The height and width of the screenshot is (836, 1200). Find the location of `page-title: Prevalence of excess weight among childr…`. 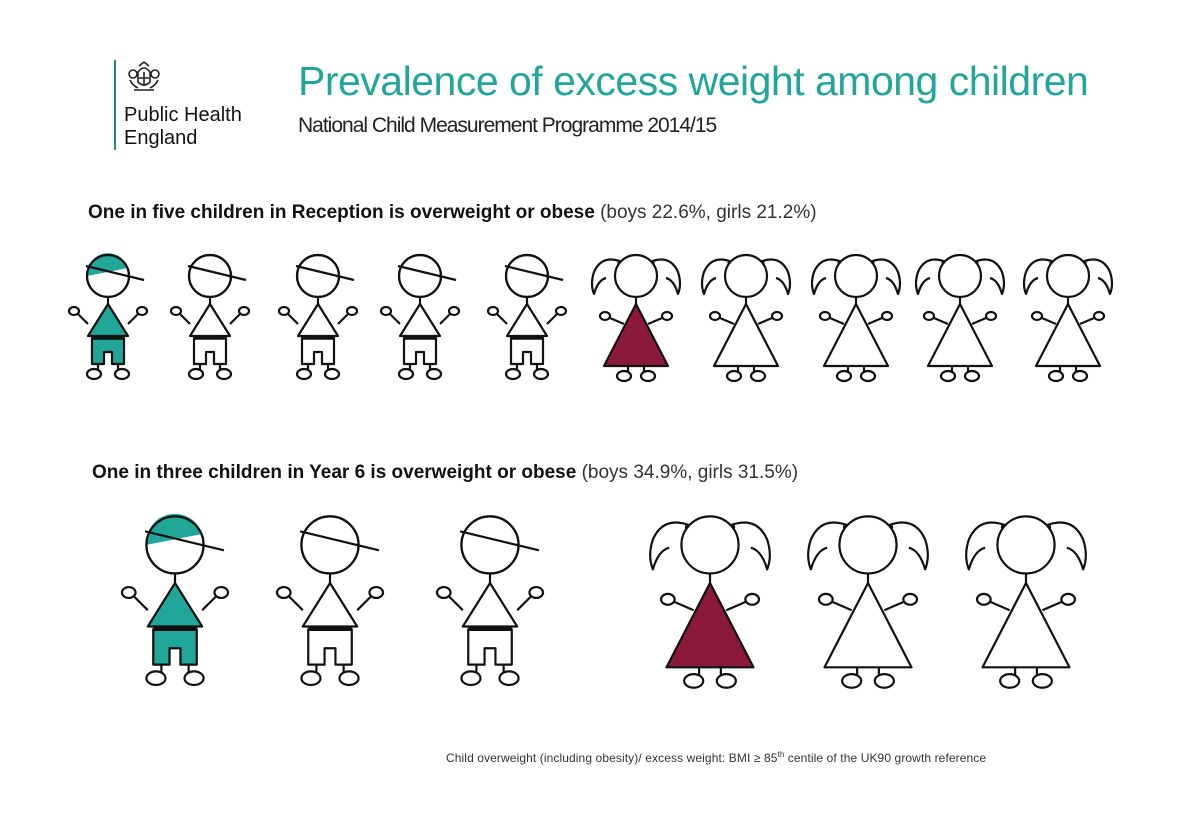

page-title: Prevalence of excess weight among childr… is located at coordinates (693, 81).